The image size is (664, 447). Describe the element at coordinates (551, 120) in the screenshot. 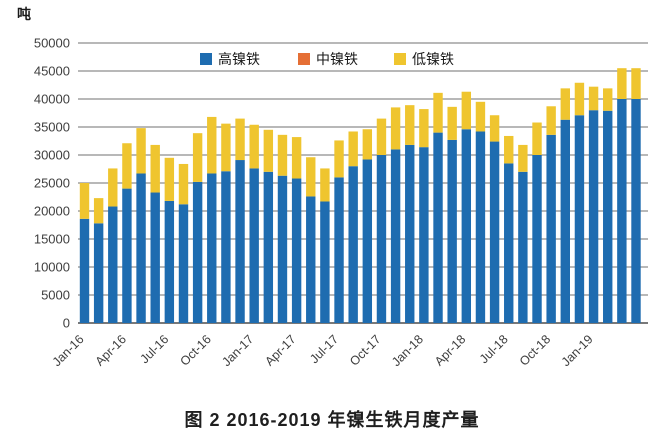

I see `bar-Oct-18-低镍铁` at that location.